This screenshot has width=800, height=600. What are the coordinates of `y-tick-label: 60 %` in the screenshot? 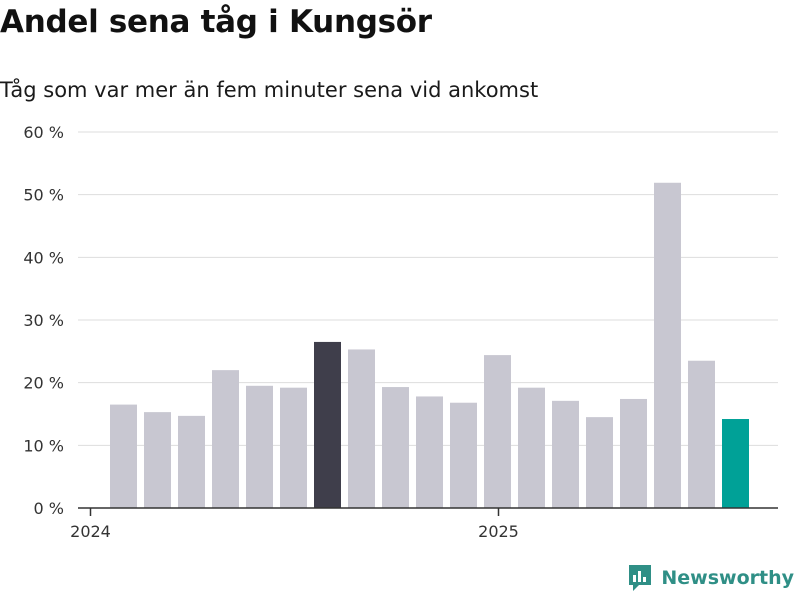 It's located at (43, 132).